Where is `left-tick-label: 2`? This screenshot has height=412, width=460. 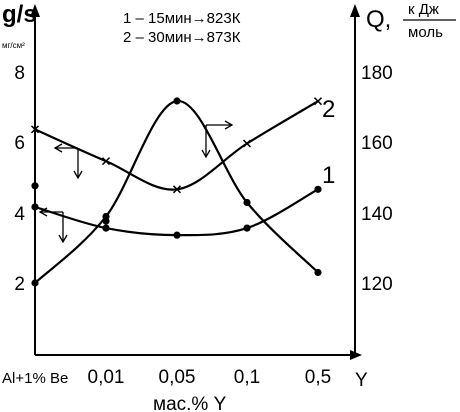 left-tick-label: 2 is located at coordinates (19, 284).